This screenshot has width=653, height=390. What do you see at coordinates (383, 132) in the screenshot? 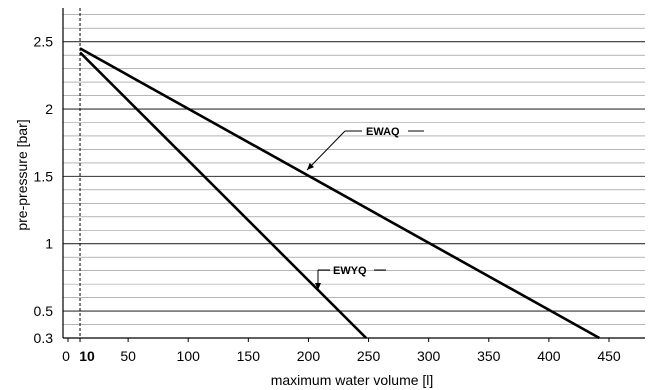
I see `series-label-ewaq: EWAQ` at bounding box center [383, 132].